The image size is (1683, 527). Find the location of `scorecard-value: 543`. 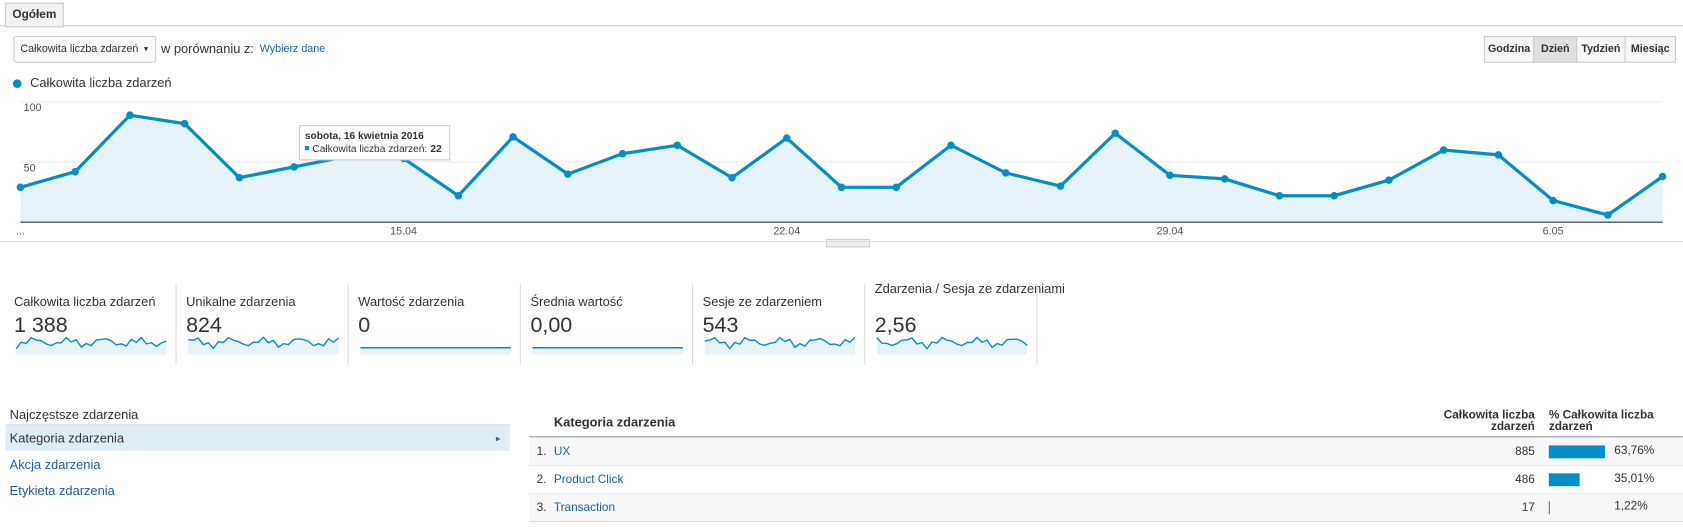

scorecard-value: 543 is located at coordinates (721, 325).